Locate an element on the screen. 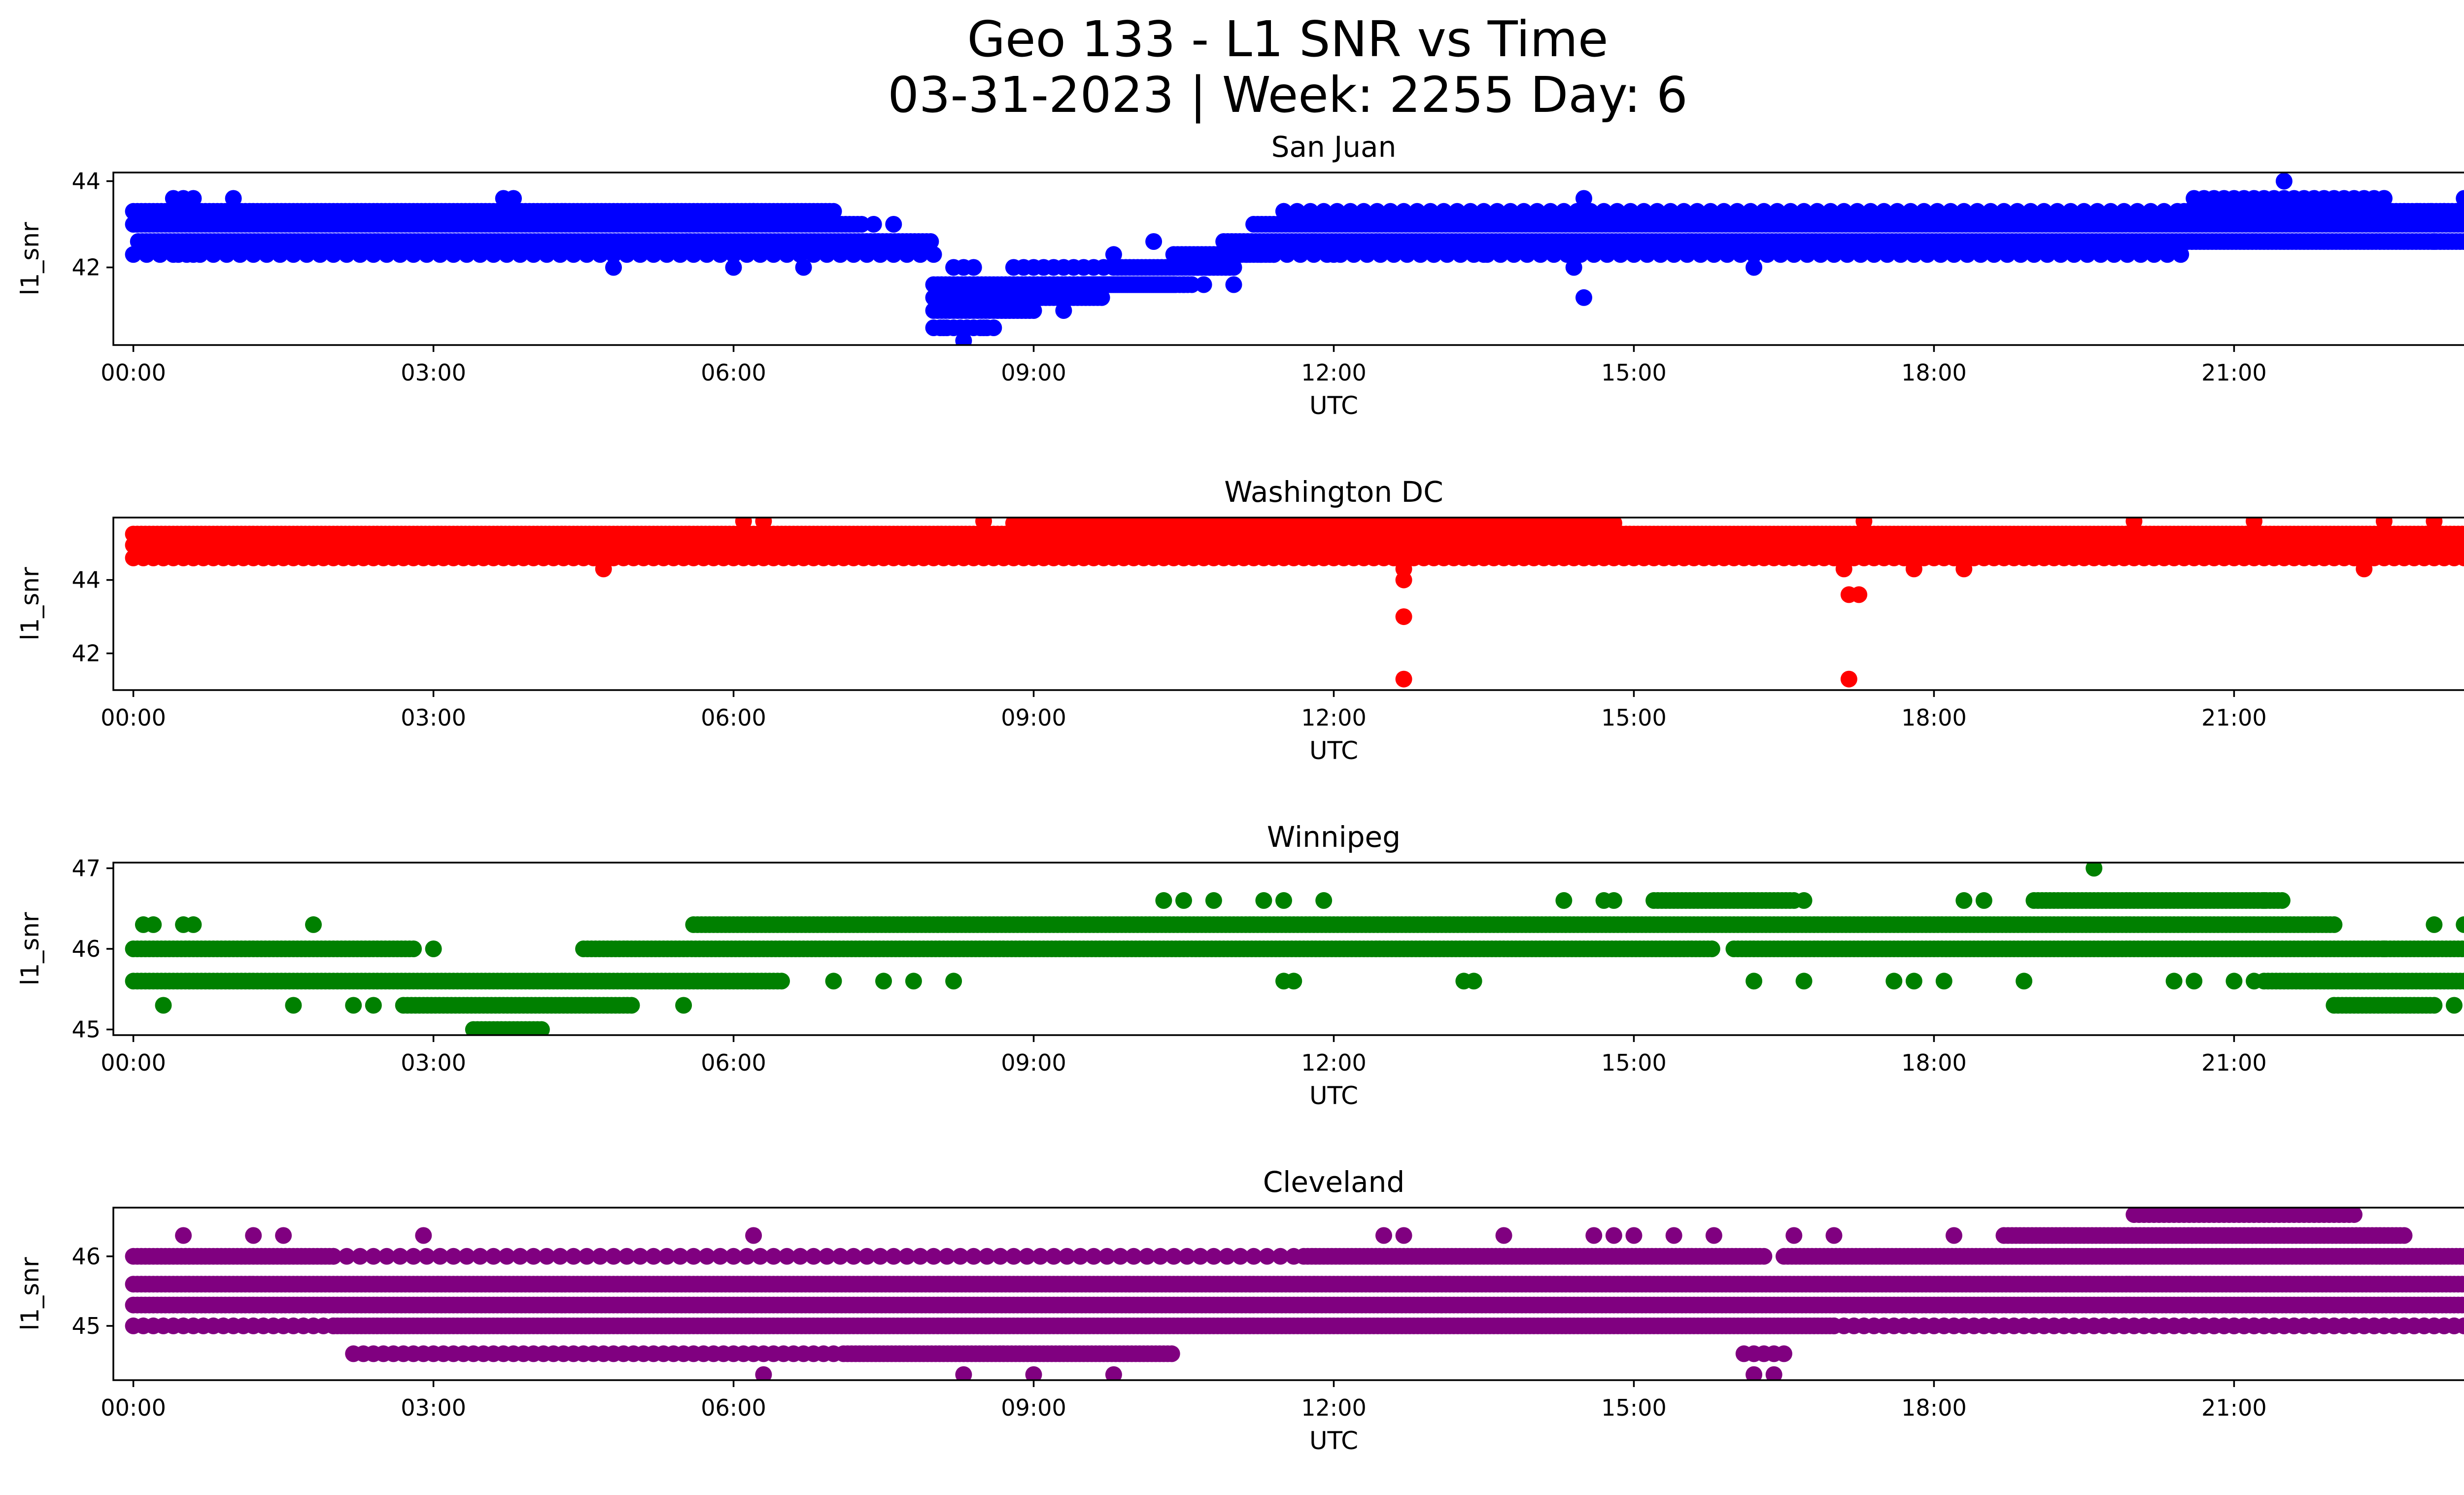 Image resolution: width=2464 pixels, height=1495 pixels. x-axis-label: UTC is located at coordinates (1333, 1095).